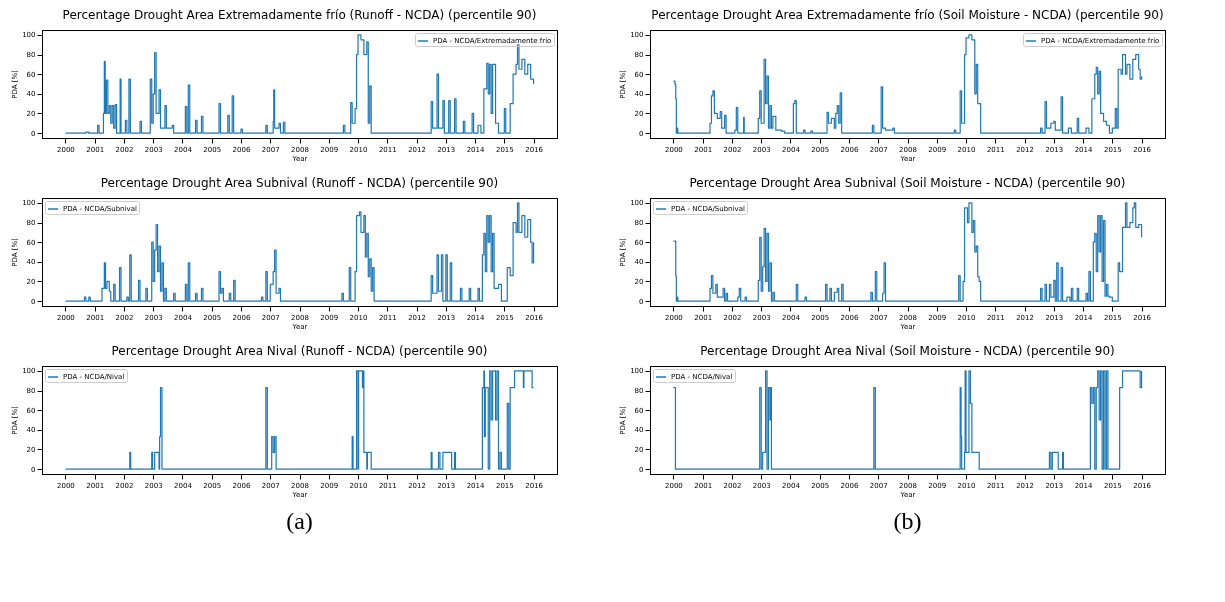  What do you see at coordinates (907, 183) in the screenshot?
I see `chart-title: Percentage Drought Area Subnival (Soil Moisture - NCDA) (percentile 90)` at bounding box center [907, 183].